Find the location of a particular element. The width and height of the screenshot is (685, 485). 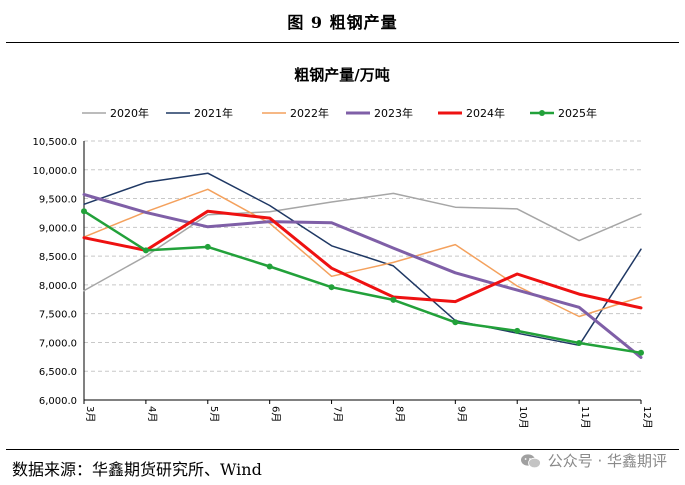

x-tick-label: 9月 is located at coordinates (461, 414).